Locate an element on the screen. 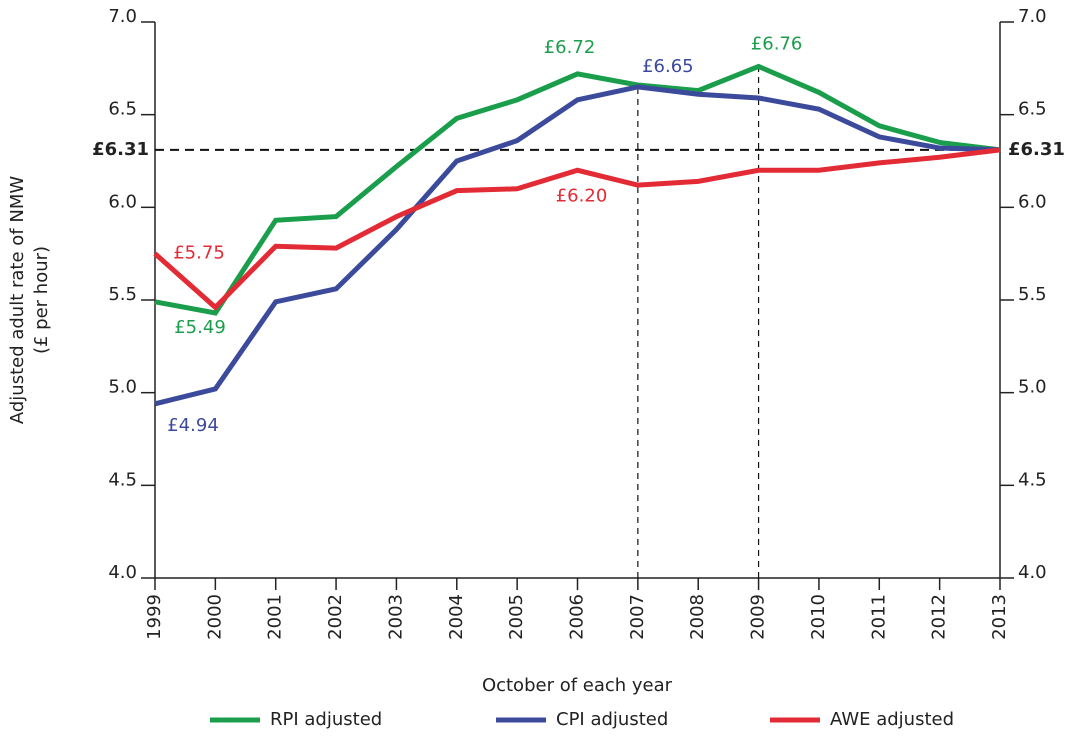 Image resolution: width=1073 pixels, height=738 pixels. data-label: £6.72 is located at coordinates (570, 47).